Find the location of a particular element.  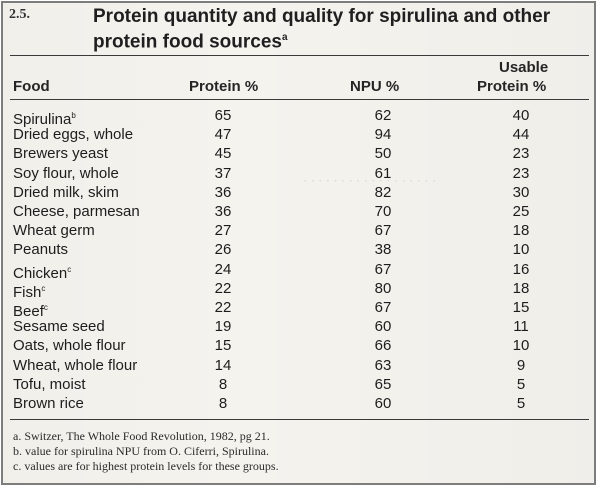

usable-protein-cell: 9 is located at coordinates (521, 365).